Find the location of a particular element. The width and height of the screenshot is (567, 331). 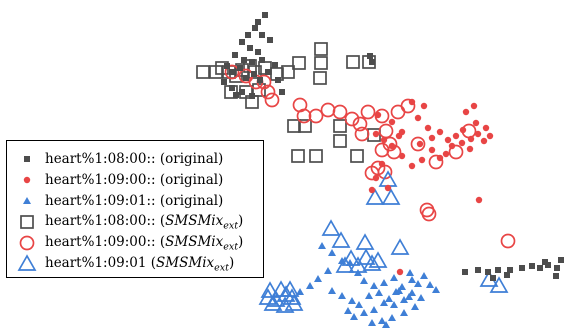

legend-marker-circle-filled is located at coordinates (27, 180).